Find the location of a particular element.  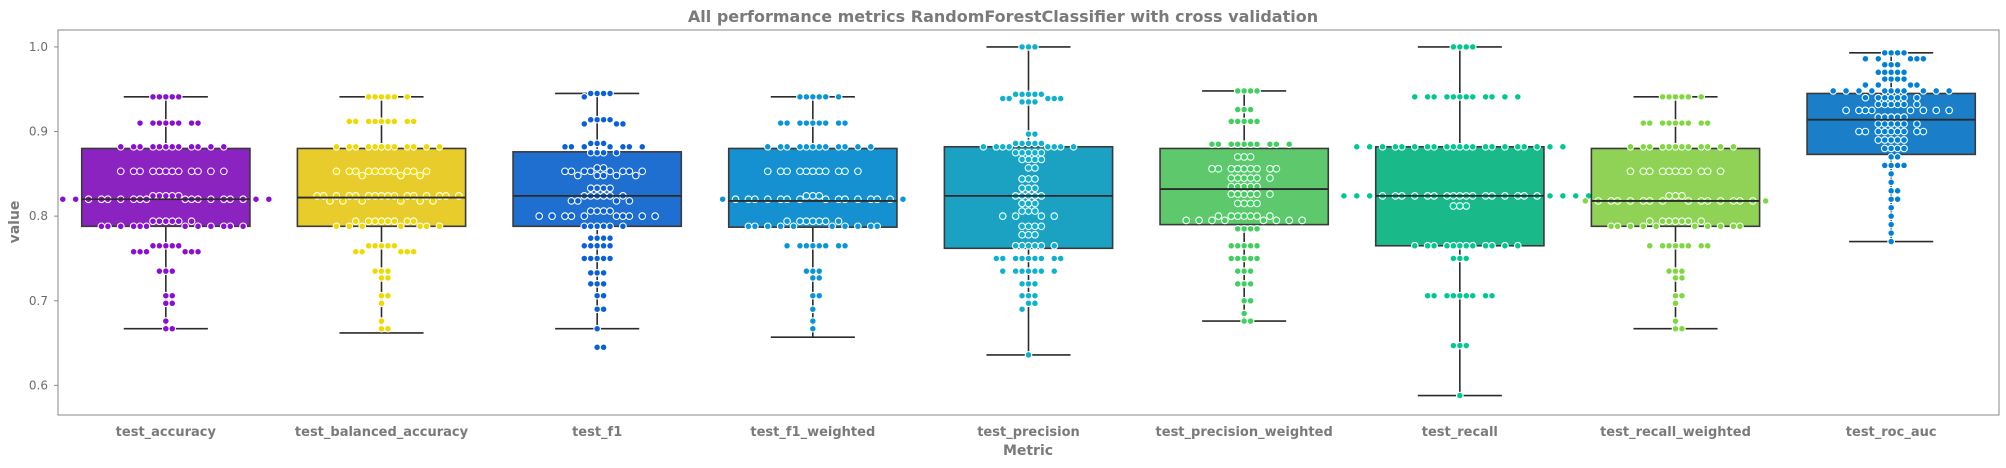

swarm-test_recall_weighted is located at coordinates (1675, 212).